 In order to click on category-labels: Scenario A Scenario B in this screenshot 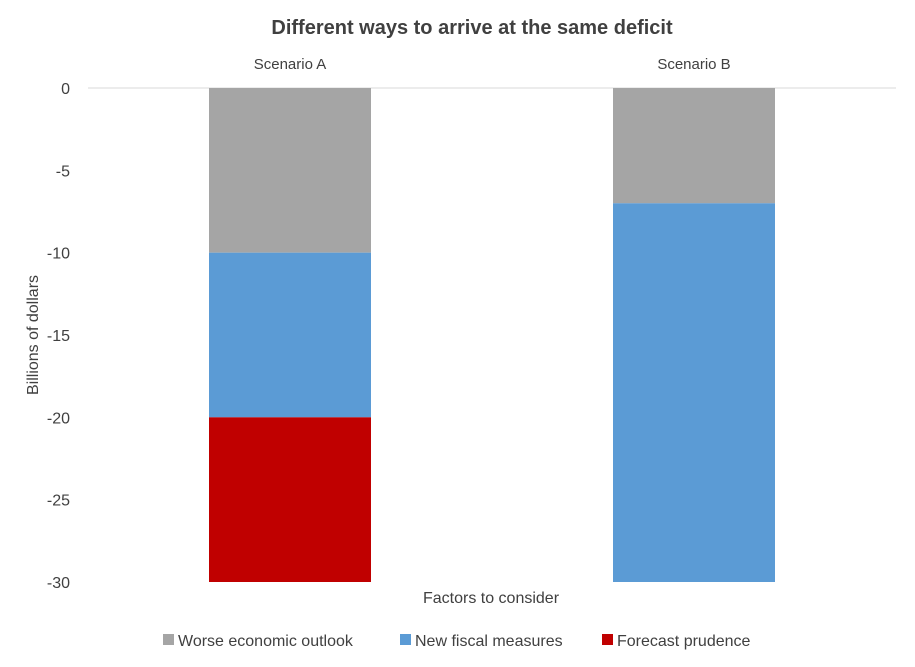, I will do `click(492, 64)`.